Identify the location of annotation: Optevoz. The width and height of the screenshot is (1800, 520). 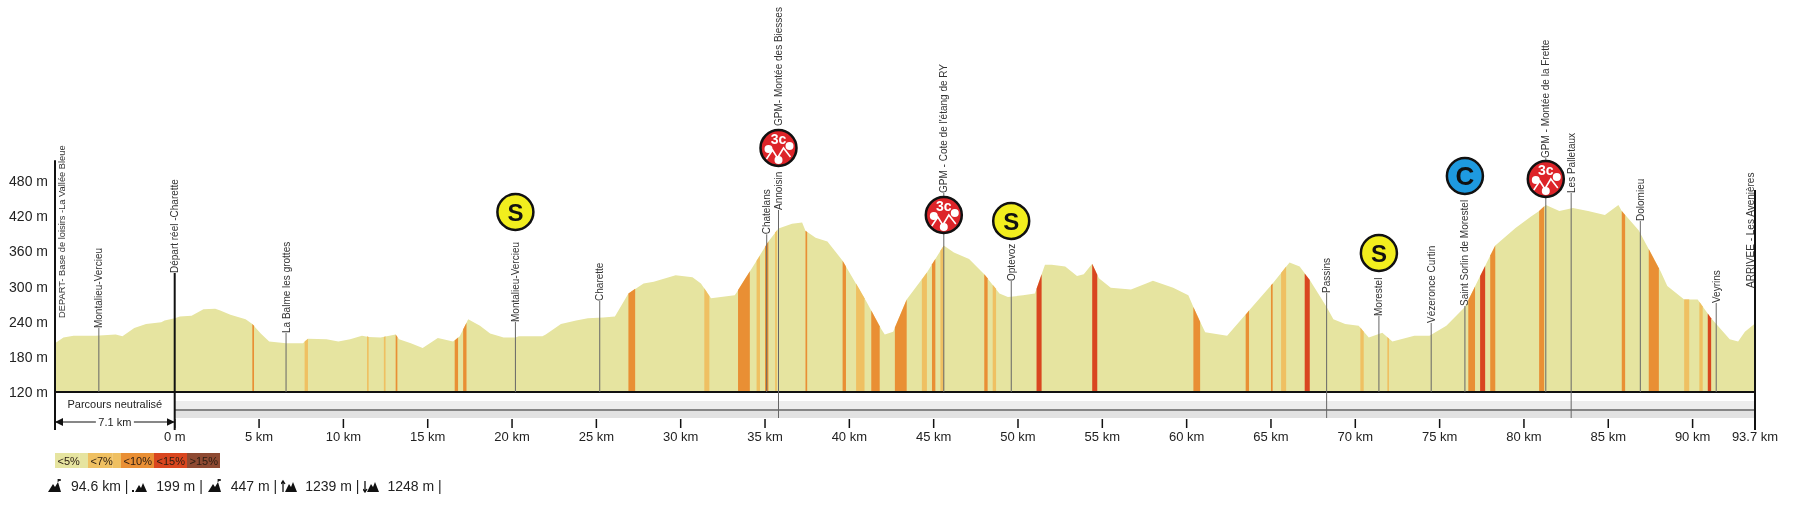
(1011, 262).